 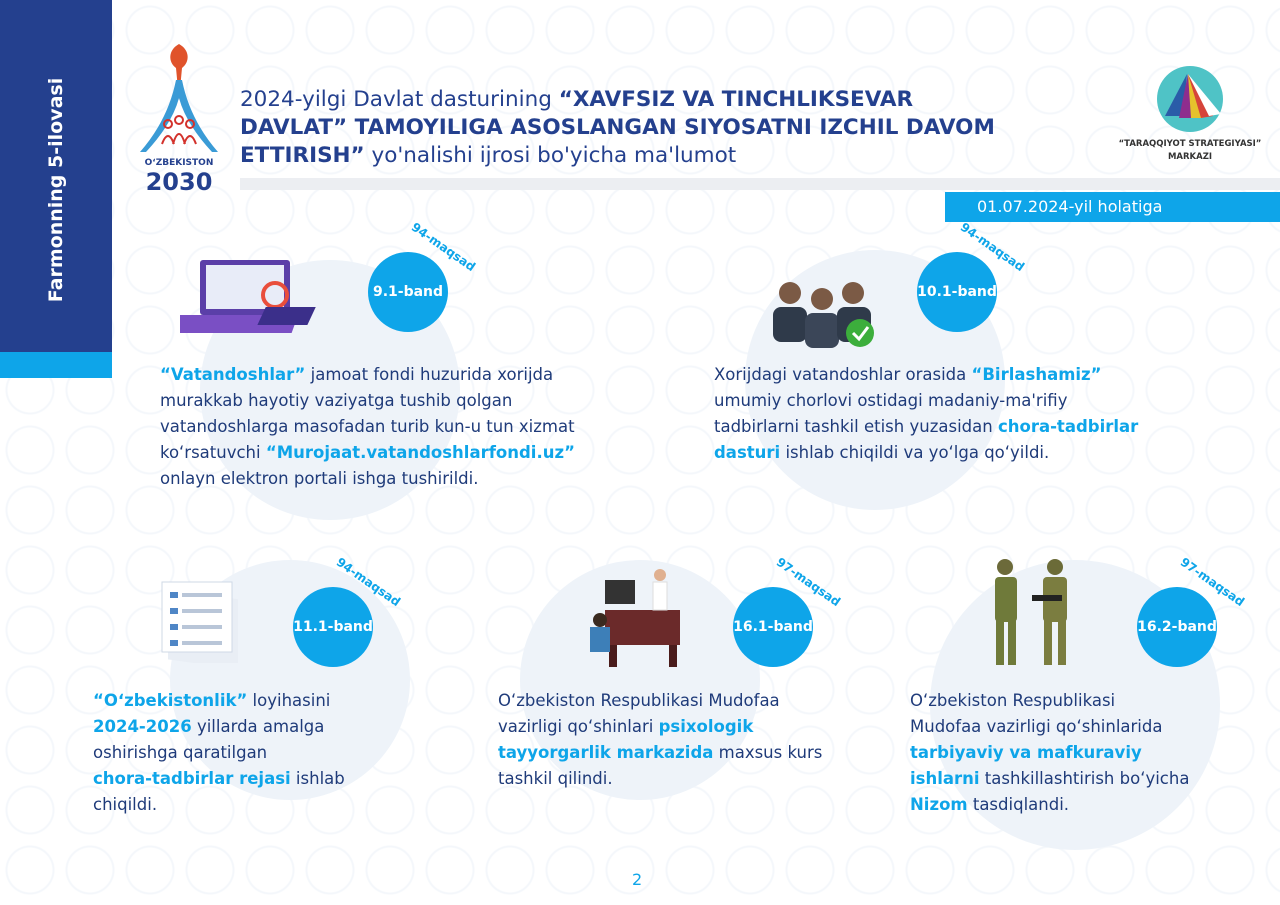 I want to click on taraqqiyot-strategiyasi-logo: “TARAQQIYOT STRATEGIYASI” MARKAZI, so click(x=1190, y=115).